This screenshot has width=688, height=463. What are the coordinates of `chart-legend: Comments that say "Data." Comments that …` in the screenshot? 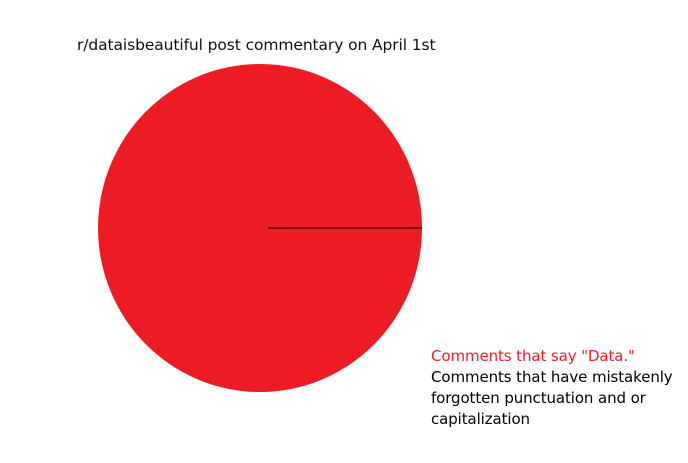 It's located at (558, 388).